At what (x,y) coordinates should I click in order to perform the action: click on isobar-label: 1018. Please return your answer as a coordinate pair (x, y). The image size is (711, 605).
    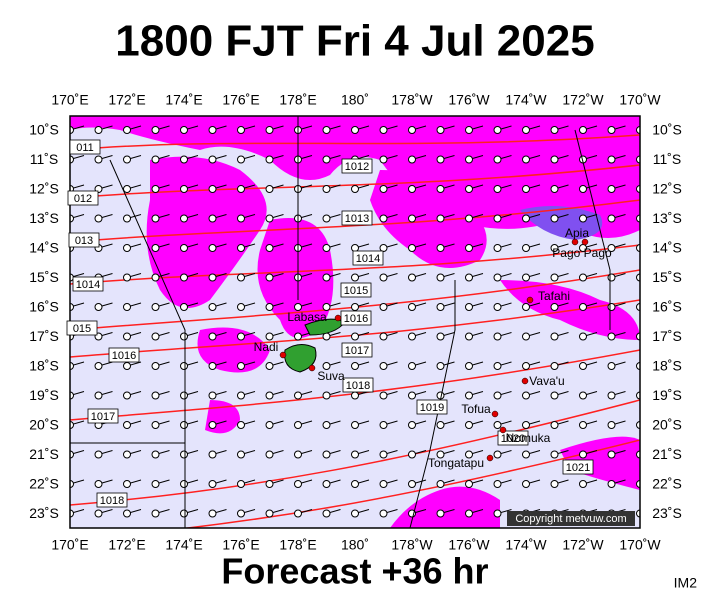
    Looking at the image, I should click on (112, 501).